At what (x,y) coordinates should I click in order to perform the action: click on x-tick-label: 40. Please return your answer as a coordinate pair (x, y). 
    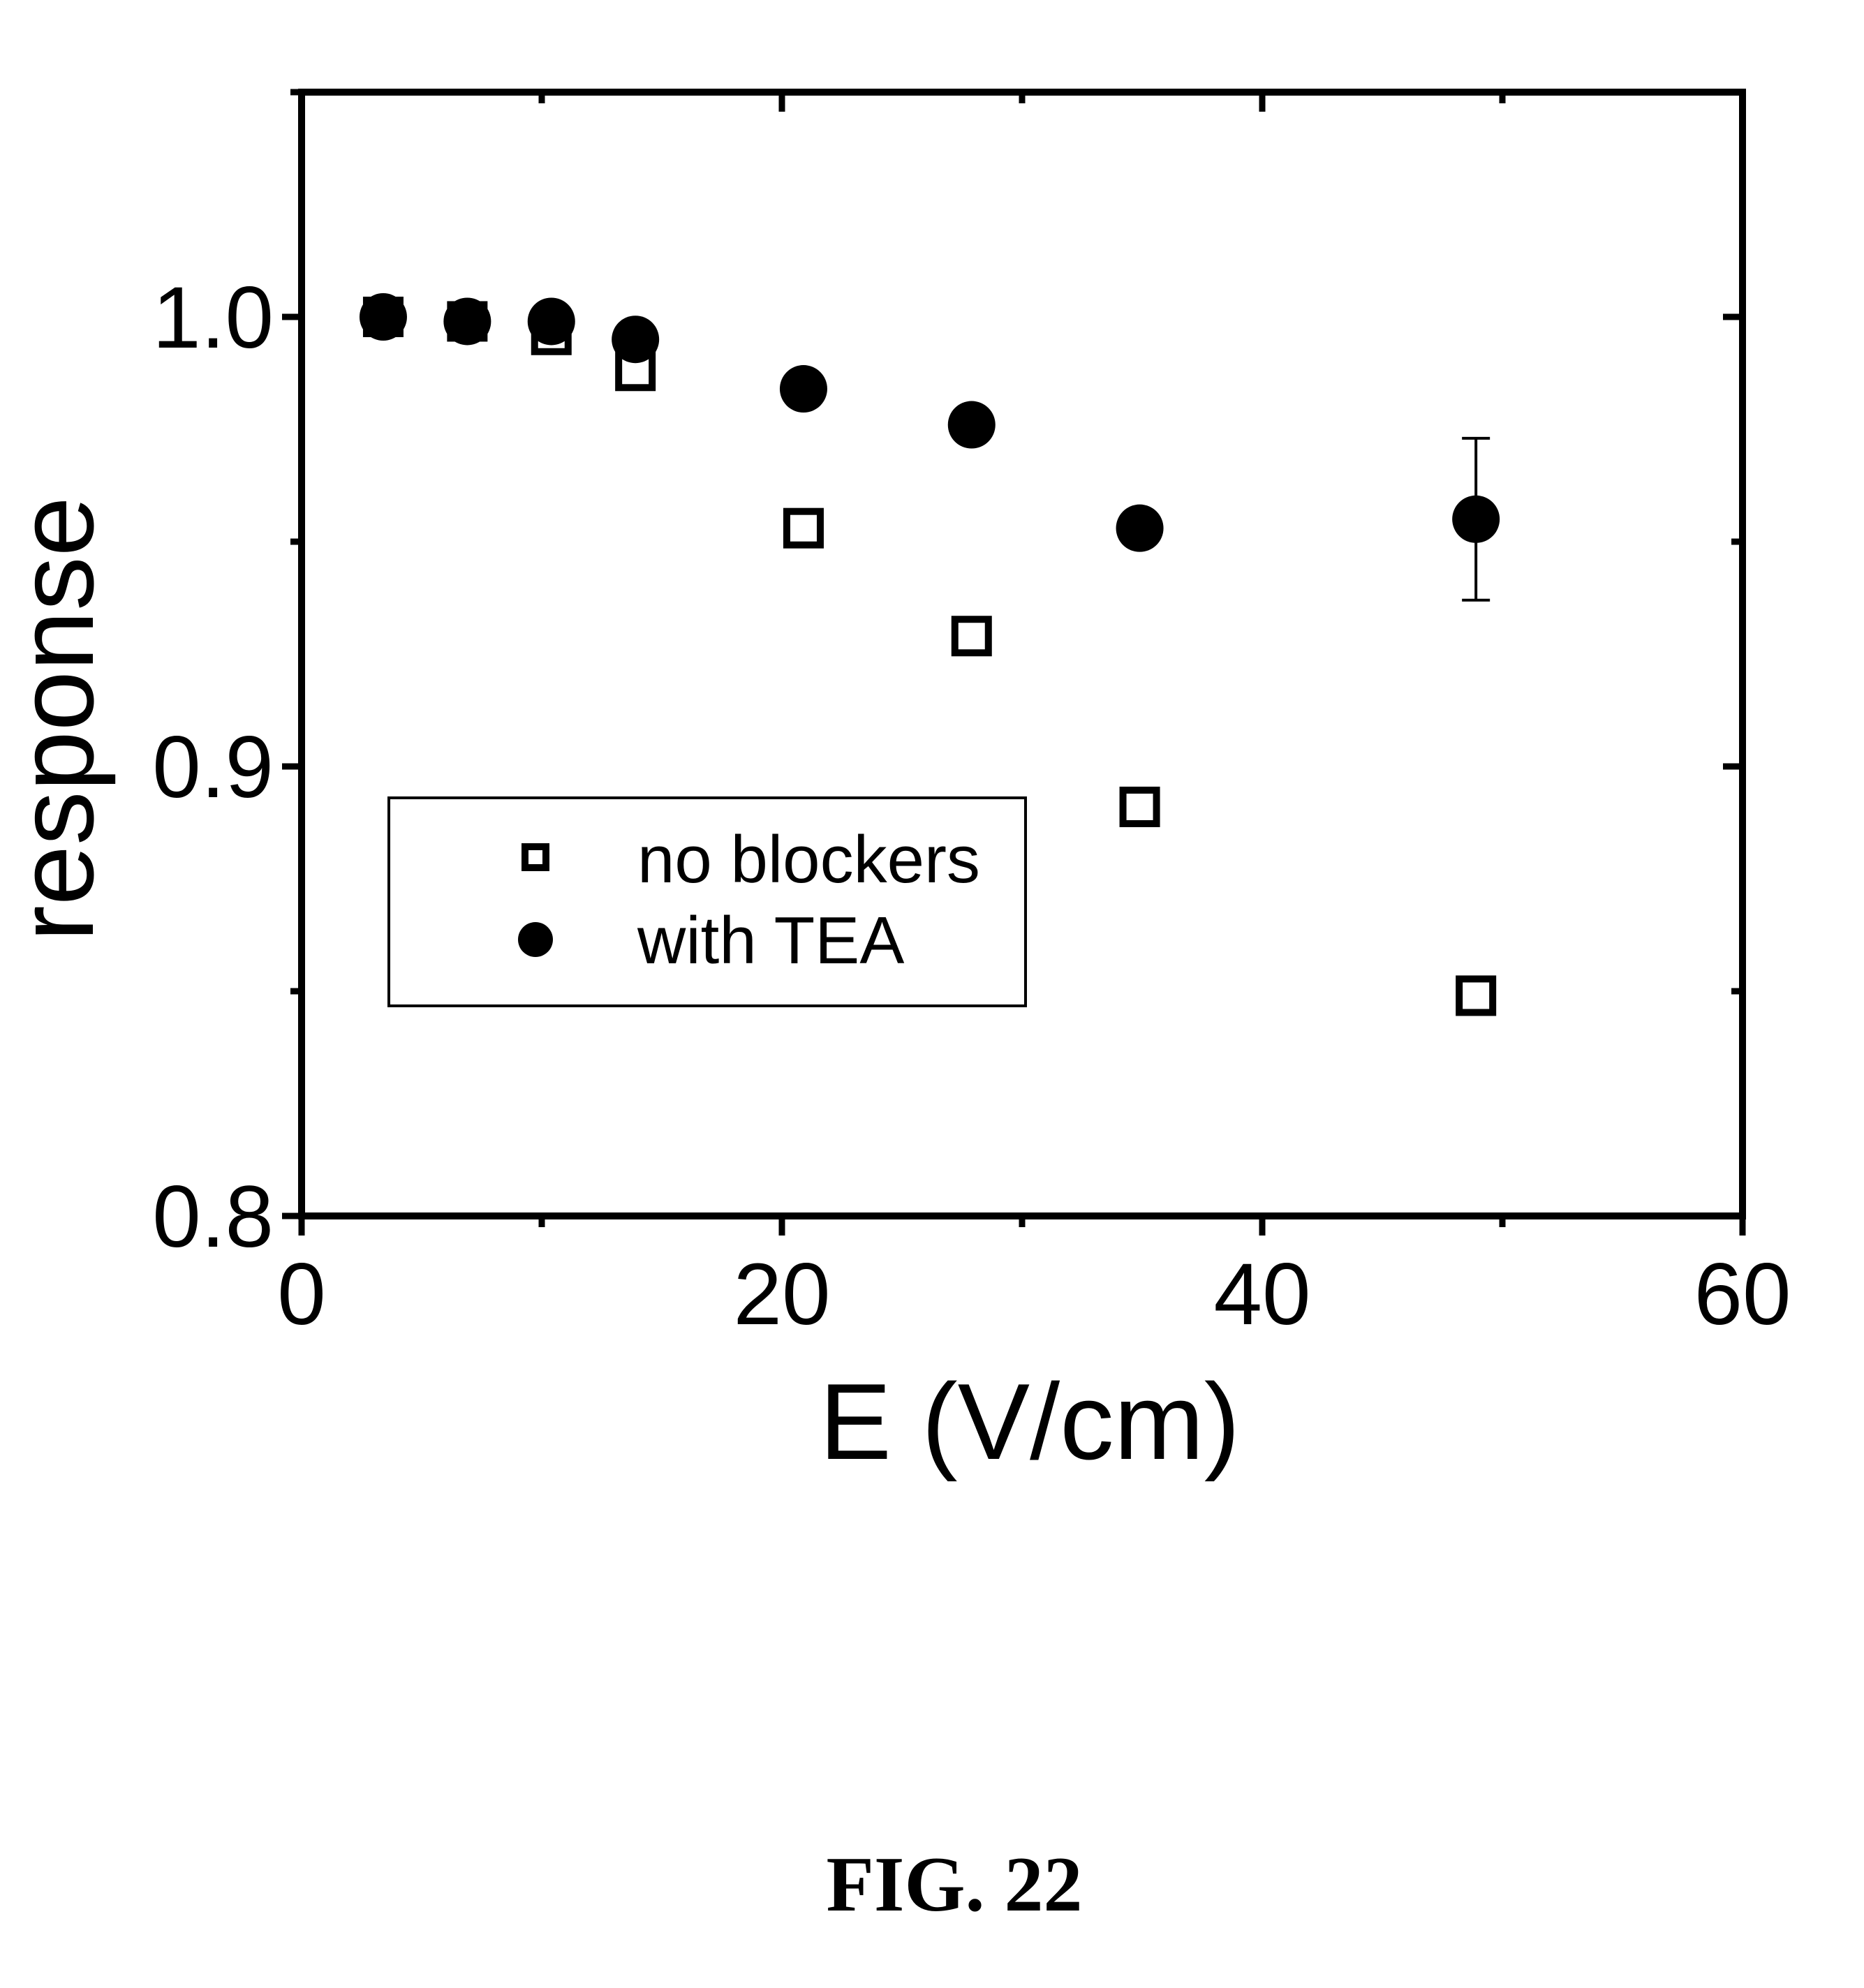
    Looking at the image, I should click on (1261, 1294).